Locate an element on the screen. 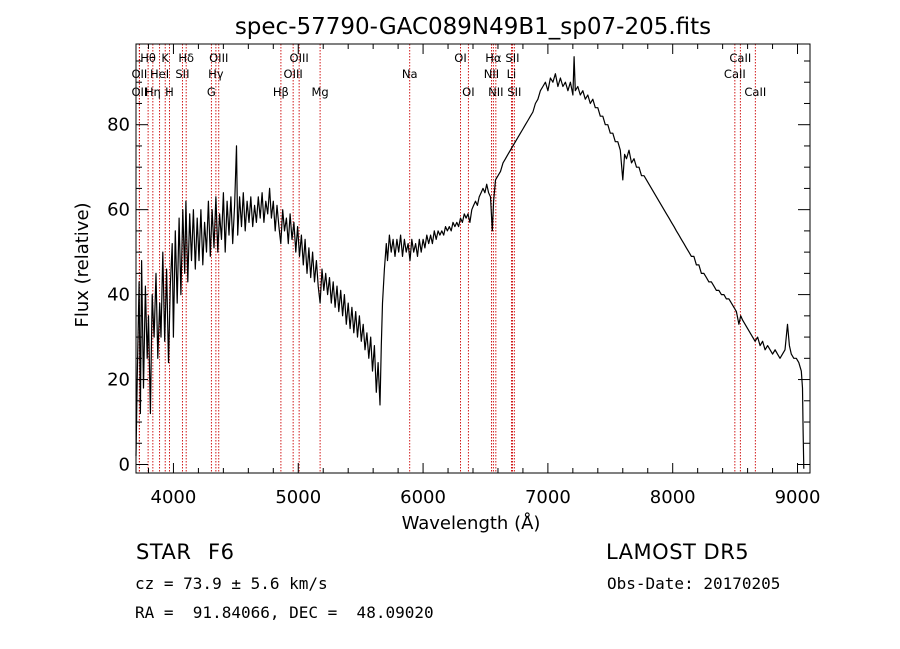 This screenshot has width=900, height=649. y-tick-label-3: 60 is located at coordinates (118, 210).